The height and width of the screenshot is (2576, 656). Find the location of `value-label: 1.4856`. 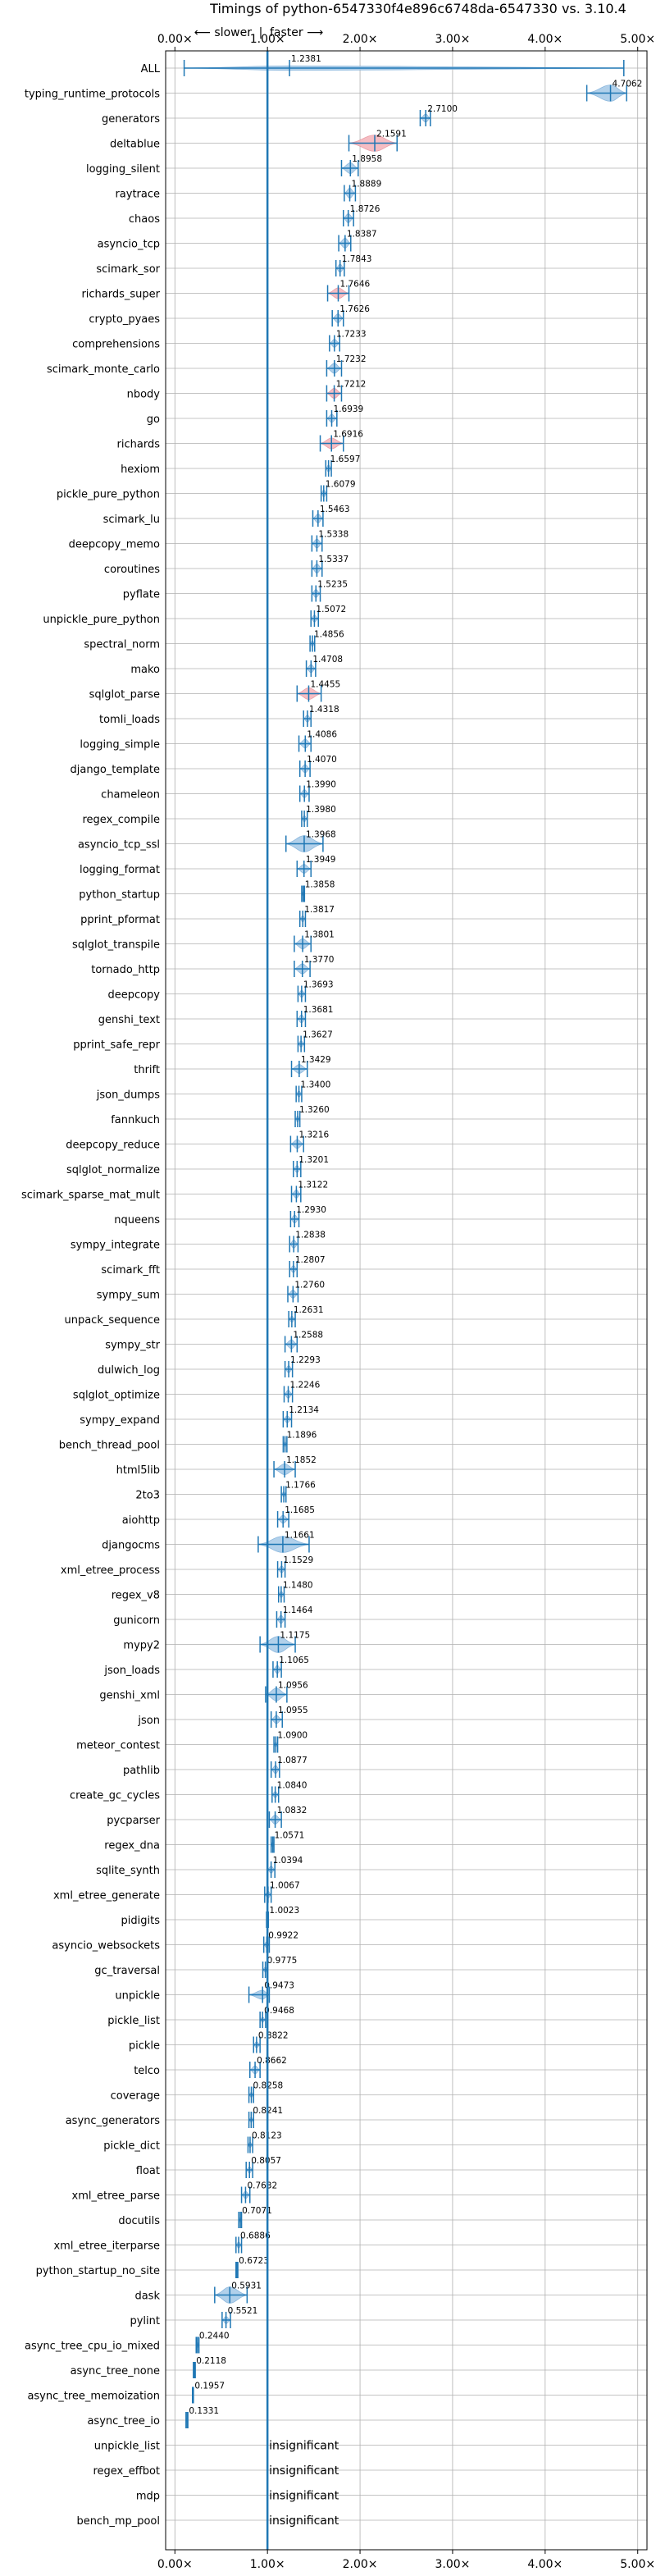

value-label: 1.4856 is located at coordinates (329, 635).